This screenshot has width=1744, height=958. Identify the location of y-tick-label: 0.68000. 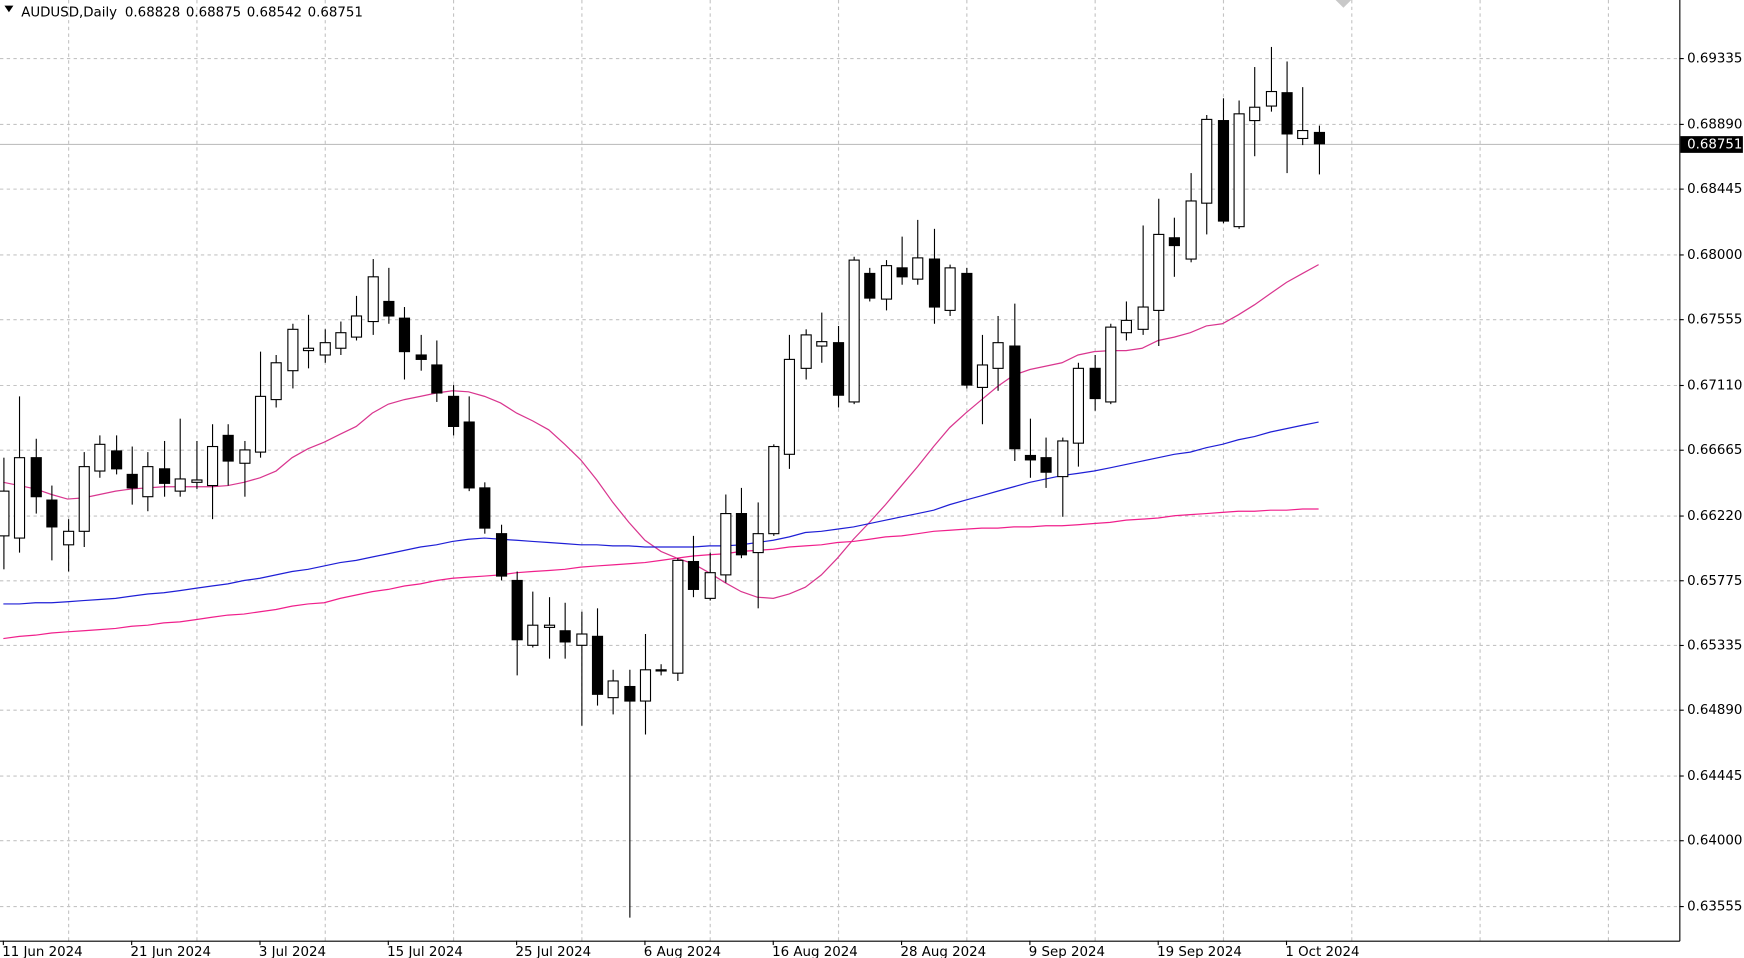
(1714, 255).